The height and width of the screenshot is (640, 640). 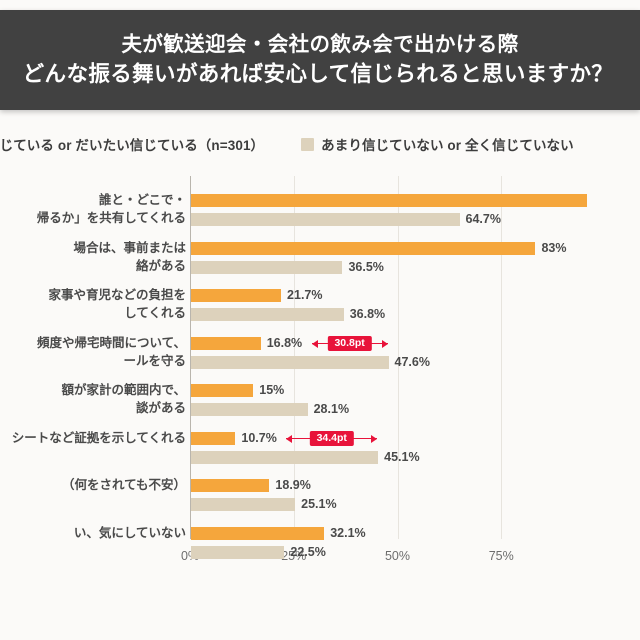 What do you see at coordinates (259, 438) in the screenshot?
I see `bar-value-primary-5: 10.7%` at bounding box center [259, 438].